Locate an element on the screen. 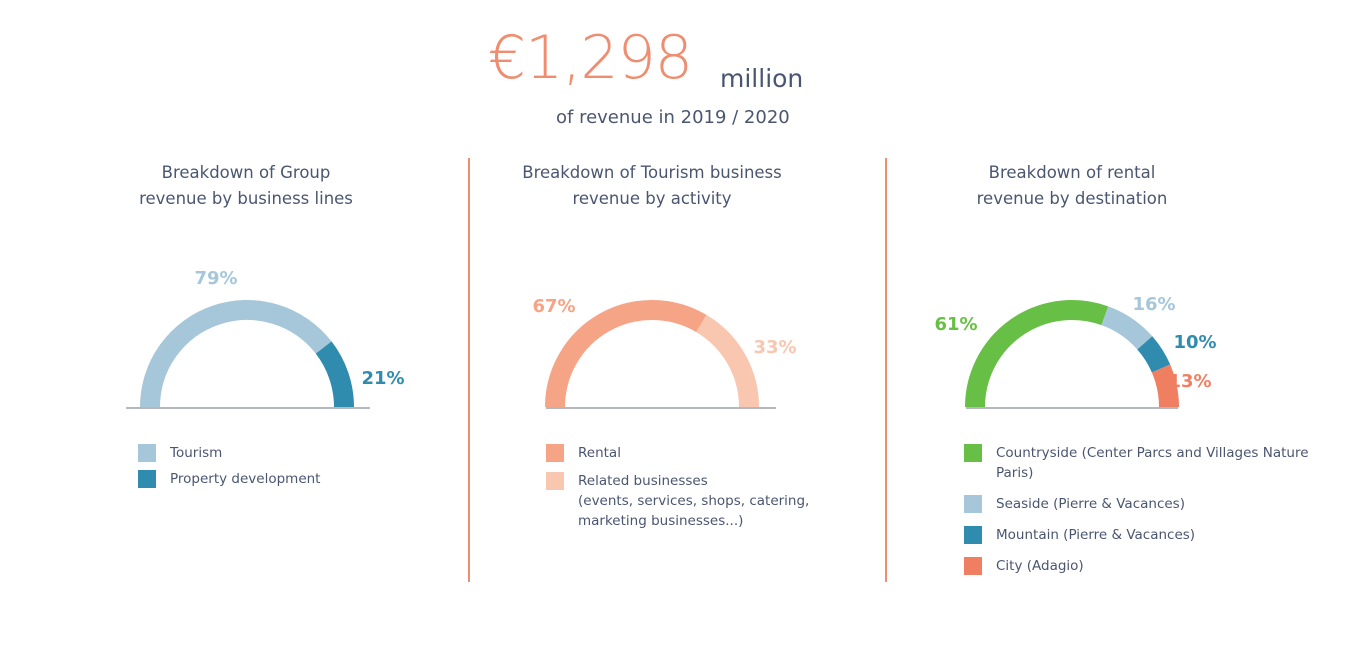  chart-title-line: Breakdown of rental is located at coordinates (1072, 172).